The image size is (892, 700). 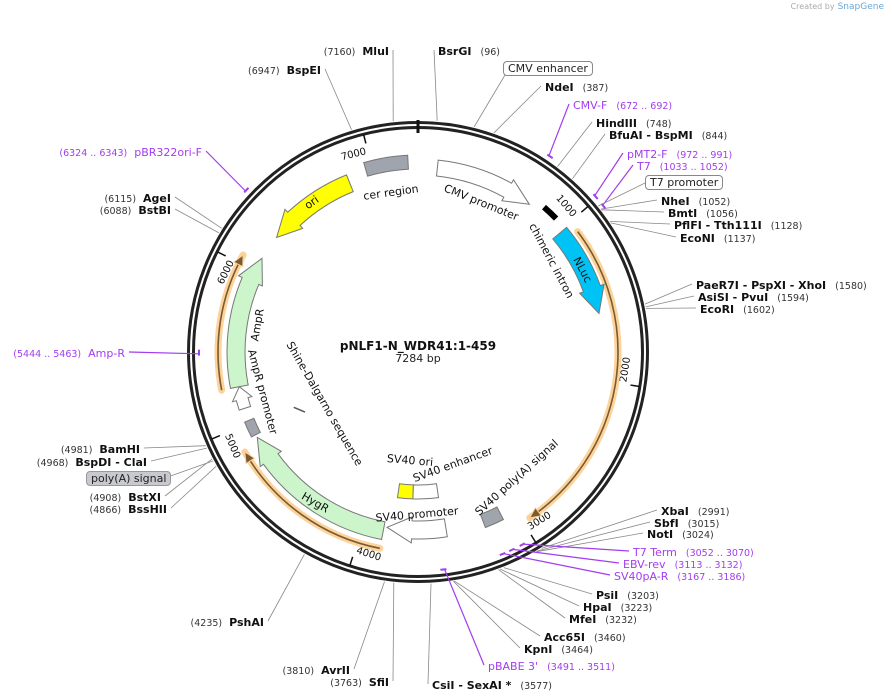 What do you see at coordinates (641, 576) in the screenshot?
I see `primer-sv40pa-r-name: SV40pA-R` at bounding box center [641, 576].